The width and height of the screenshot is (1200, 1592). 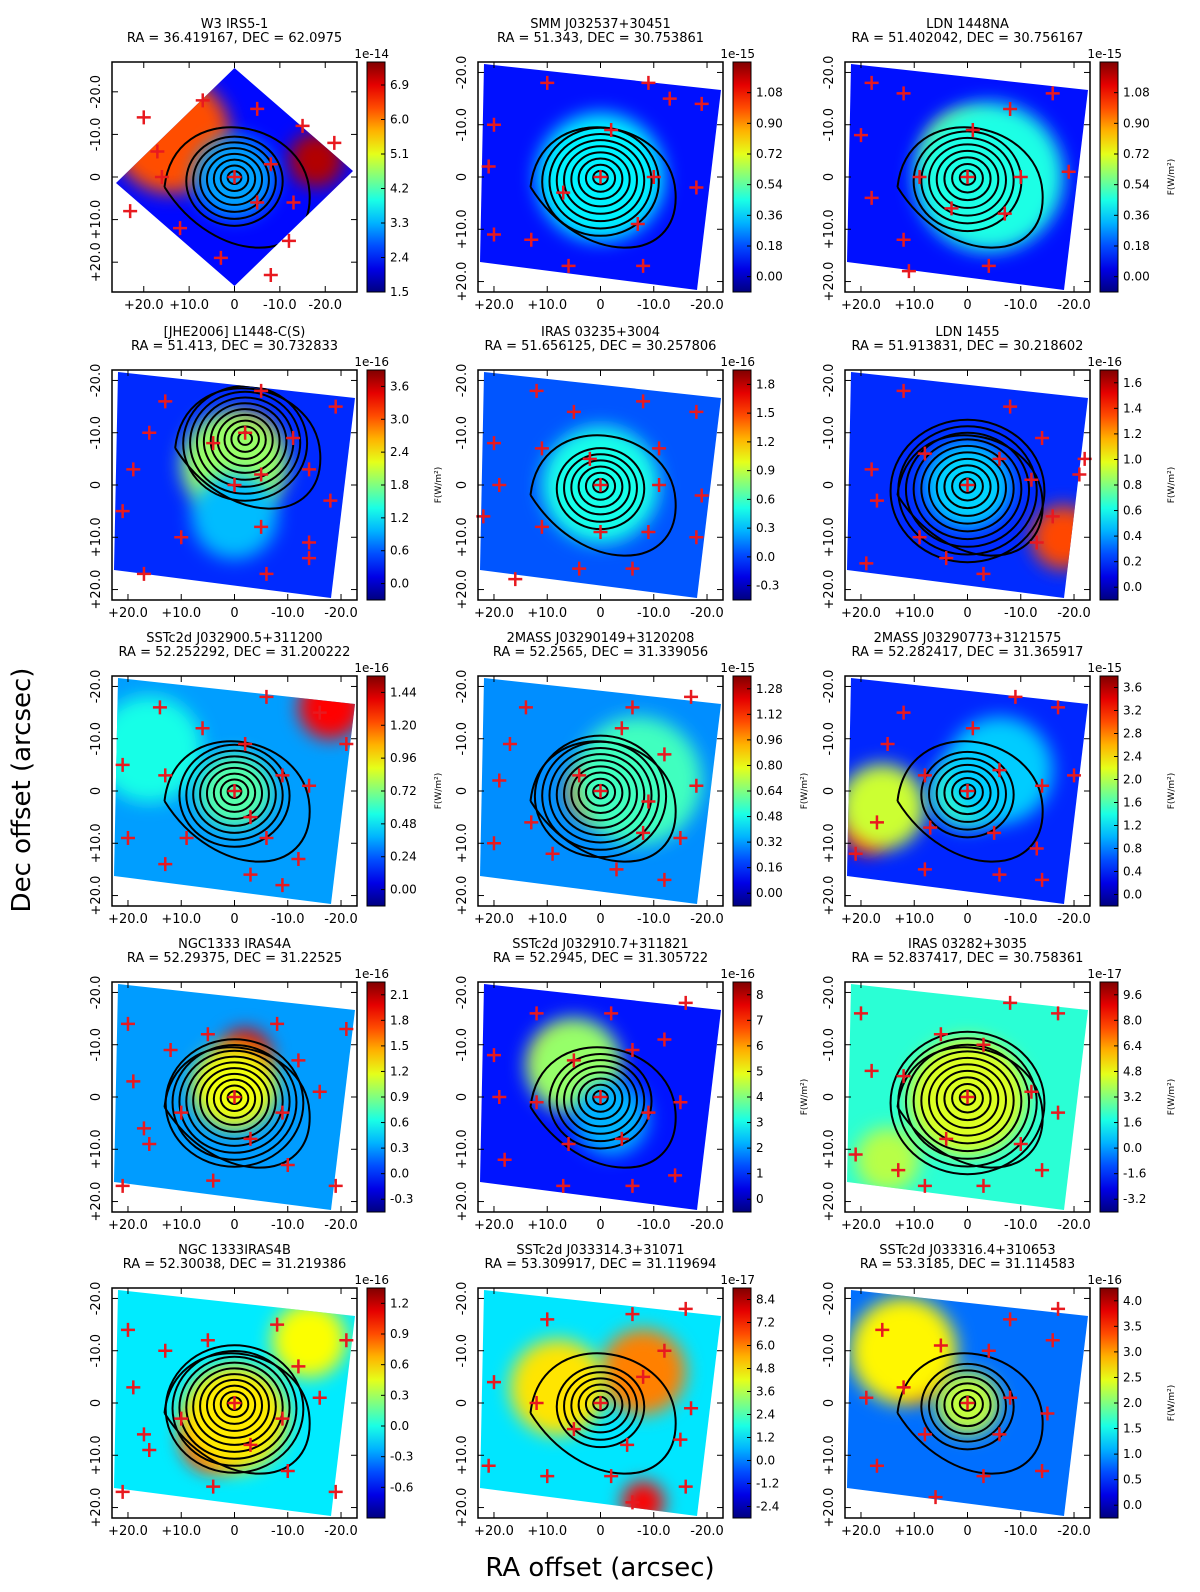 I want to click on panel-title: IRAS 03282+3035, so click(x=967, y=944).